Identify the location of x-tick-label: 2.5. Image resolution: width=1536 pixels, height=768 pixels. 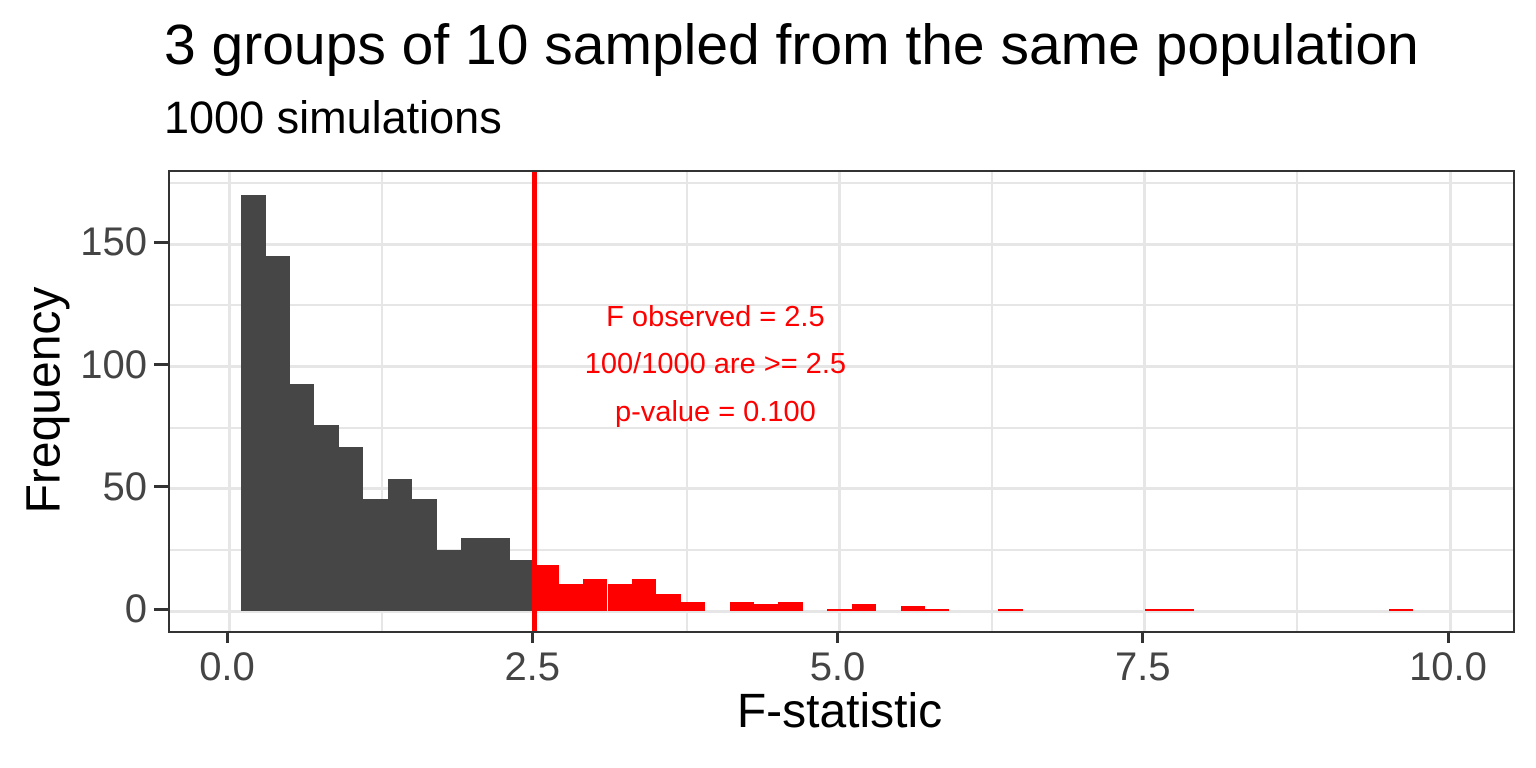
(532, 667).